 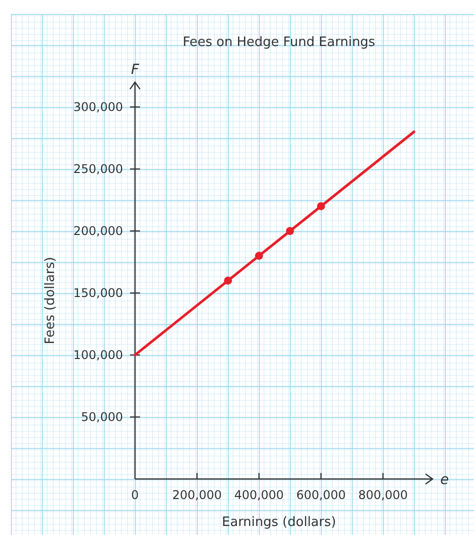 I want to click on y-tick-label: 50,000, so click(x=102, y=417).